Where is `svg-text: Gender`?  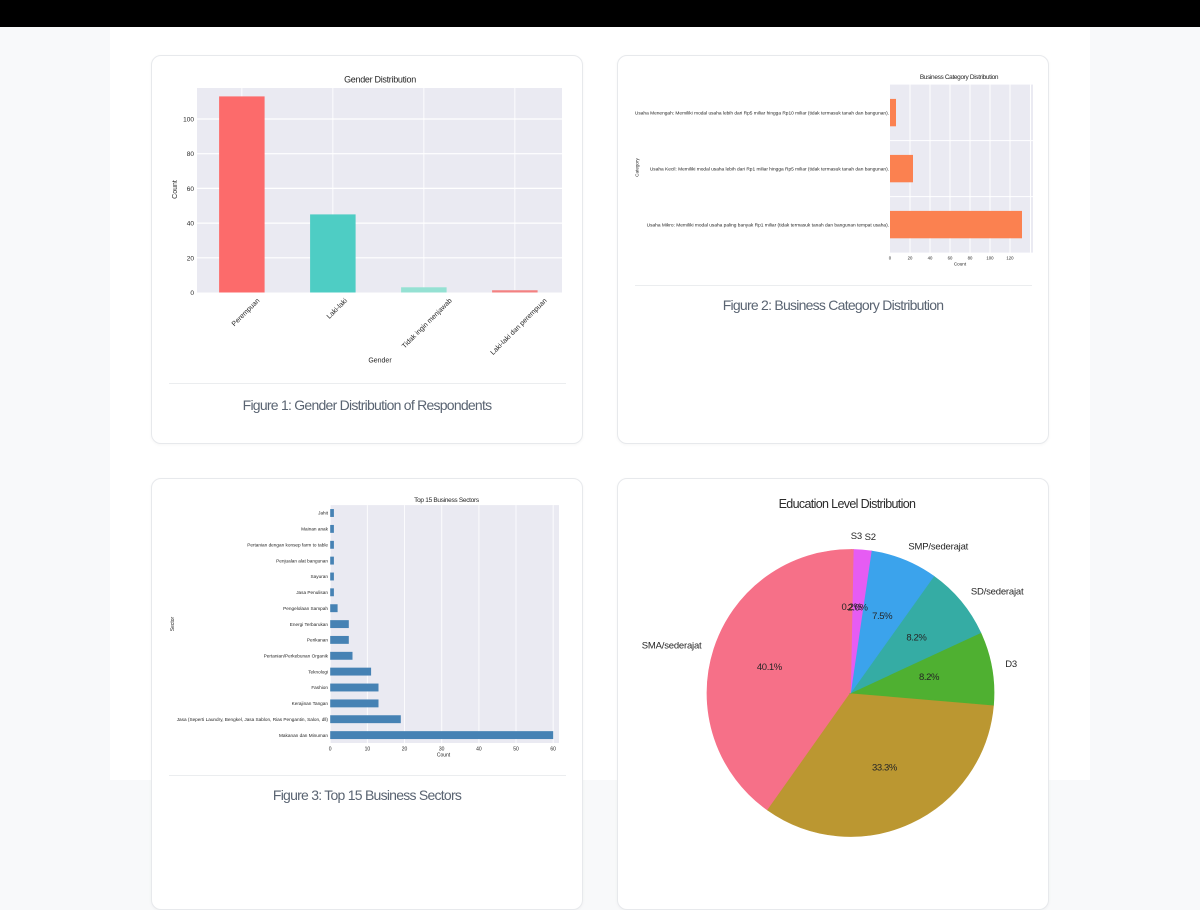 svg-text: Gender is located at coordinates (380, 361).